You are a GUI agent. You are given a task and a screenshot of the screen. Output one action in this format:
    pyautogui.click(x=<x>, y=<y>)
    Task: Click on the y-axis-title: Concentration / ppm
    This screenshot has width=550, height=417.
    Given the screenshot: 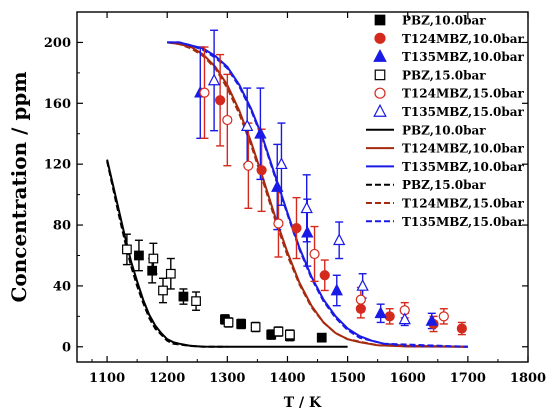 What is the action you would take?
    pyautogui.click(x=19, y=186)
    